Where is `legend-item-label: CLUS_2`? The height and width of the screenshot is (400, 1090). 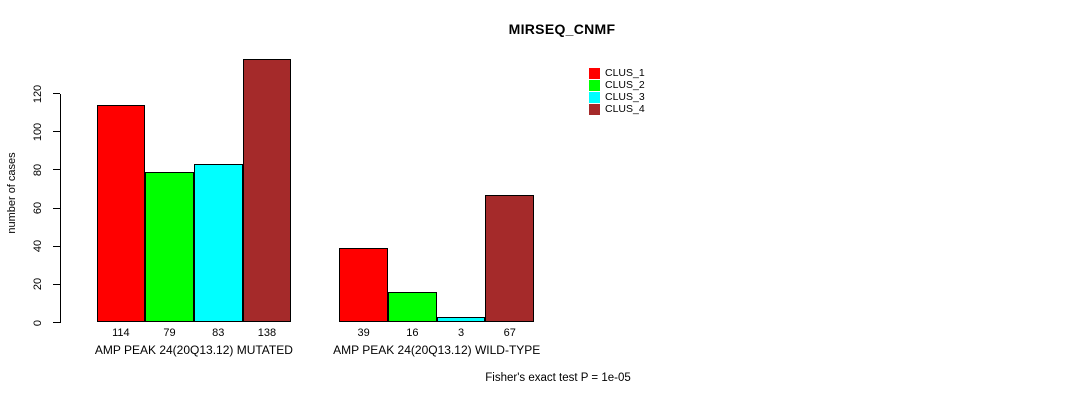
legend-item-label: CLUS_2 is located at coordinates (625, 85).